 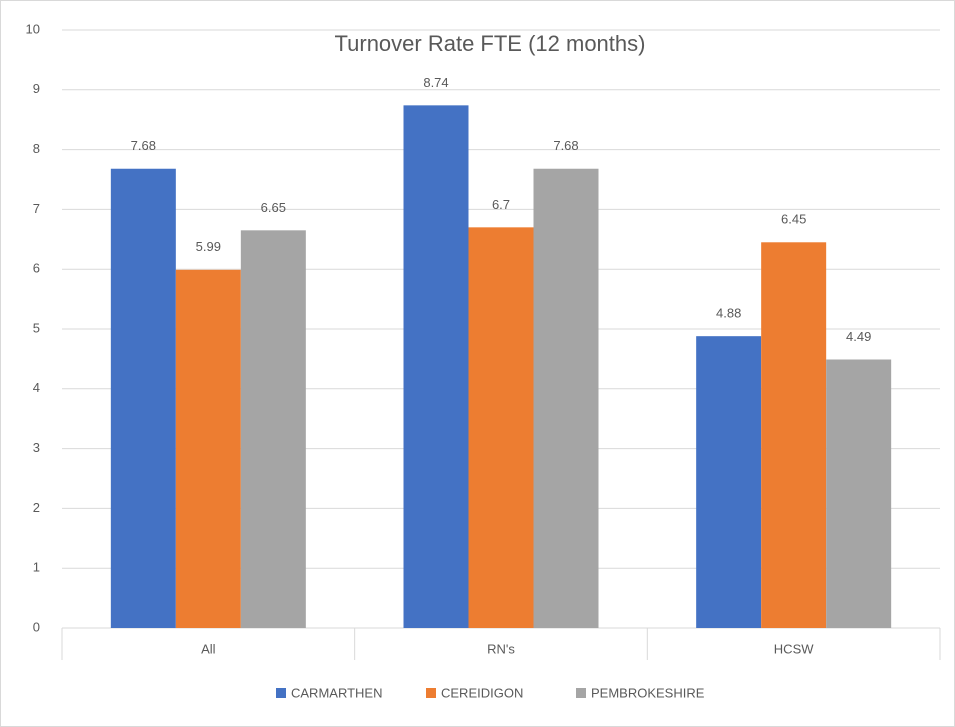 I want to click on y-tick-label: 6, so click(x=36, y=268).